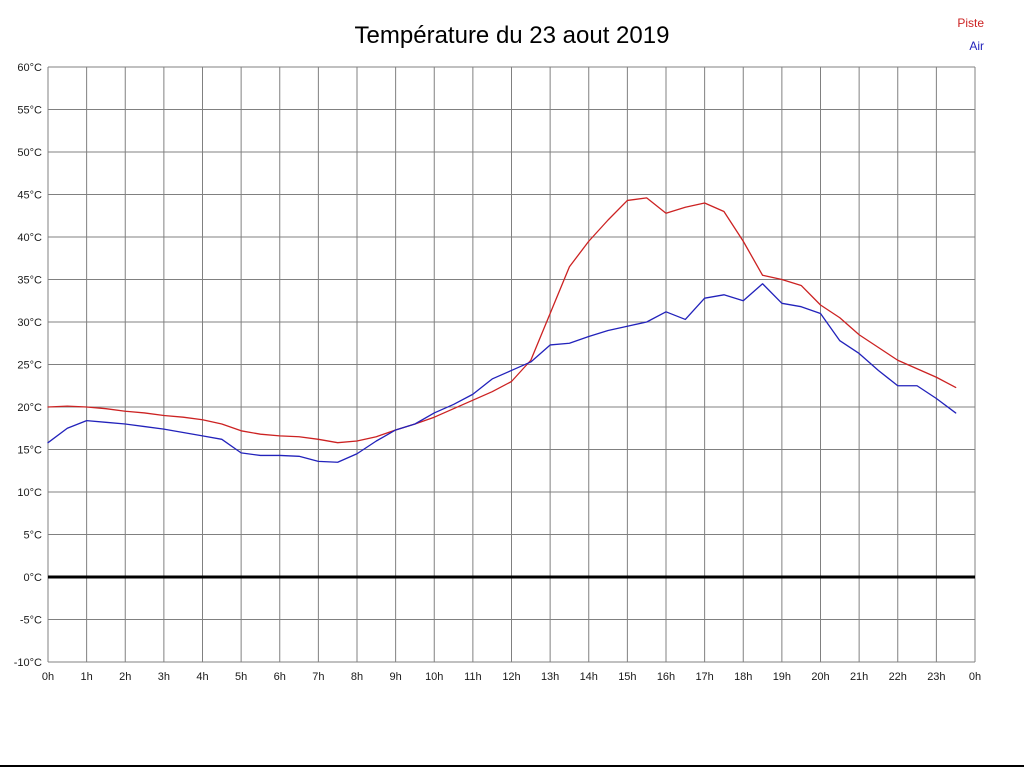 This screenshot has width=1024, height=768. Describe the element at coordinates (29, 323) in the screenshot. I see `y-tick-label: 30°C` at that location.